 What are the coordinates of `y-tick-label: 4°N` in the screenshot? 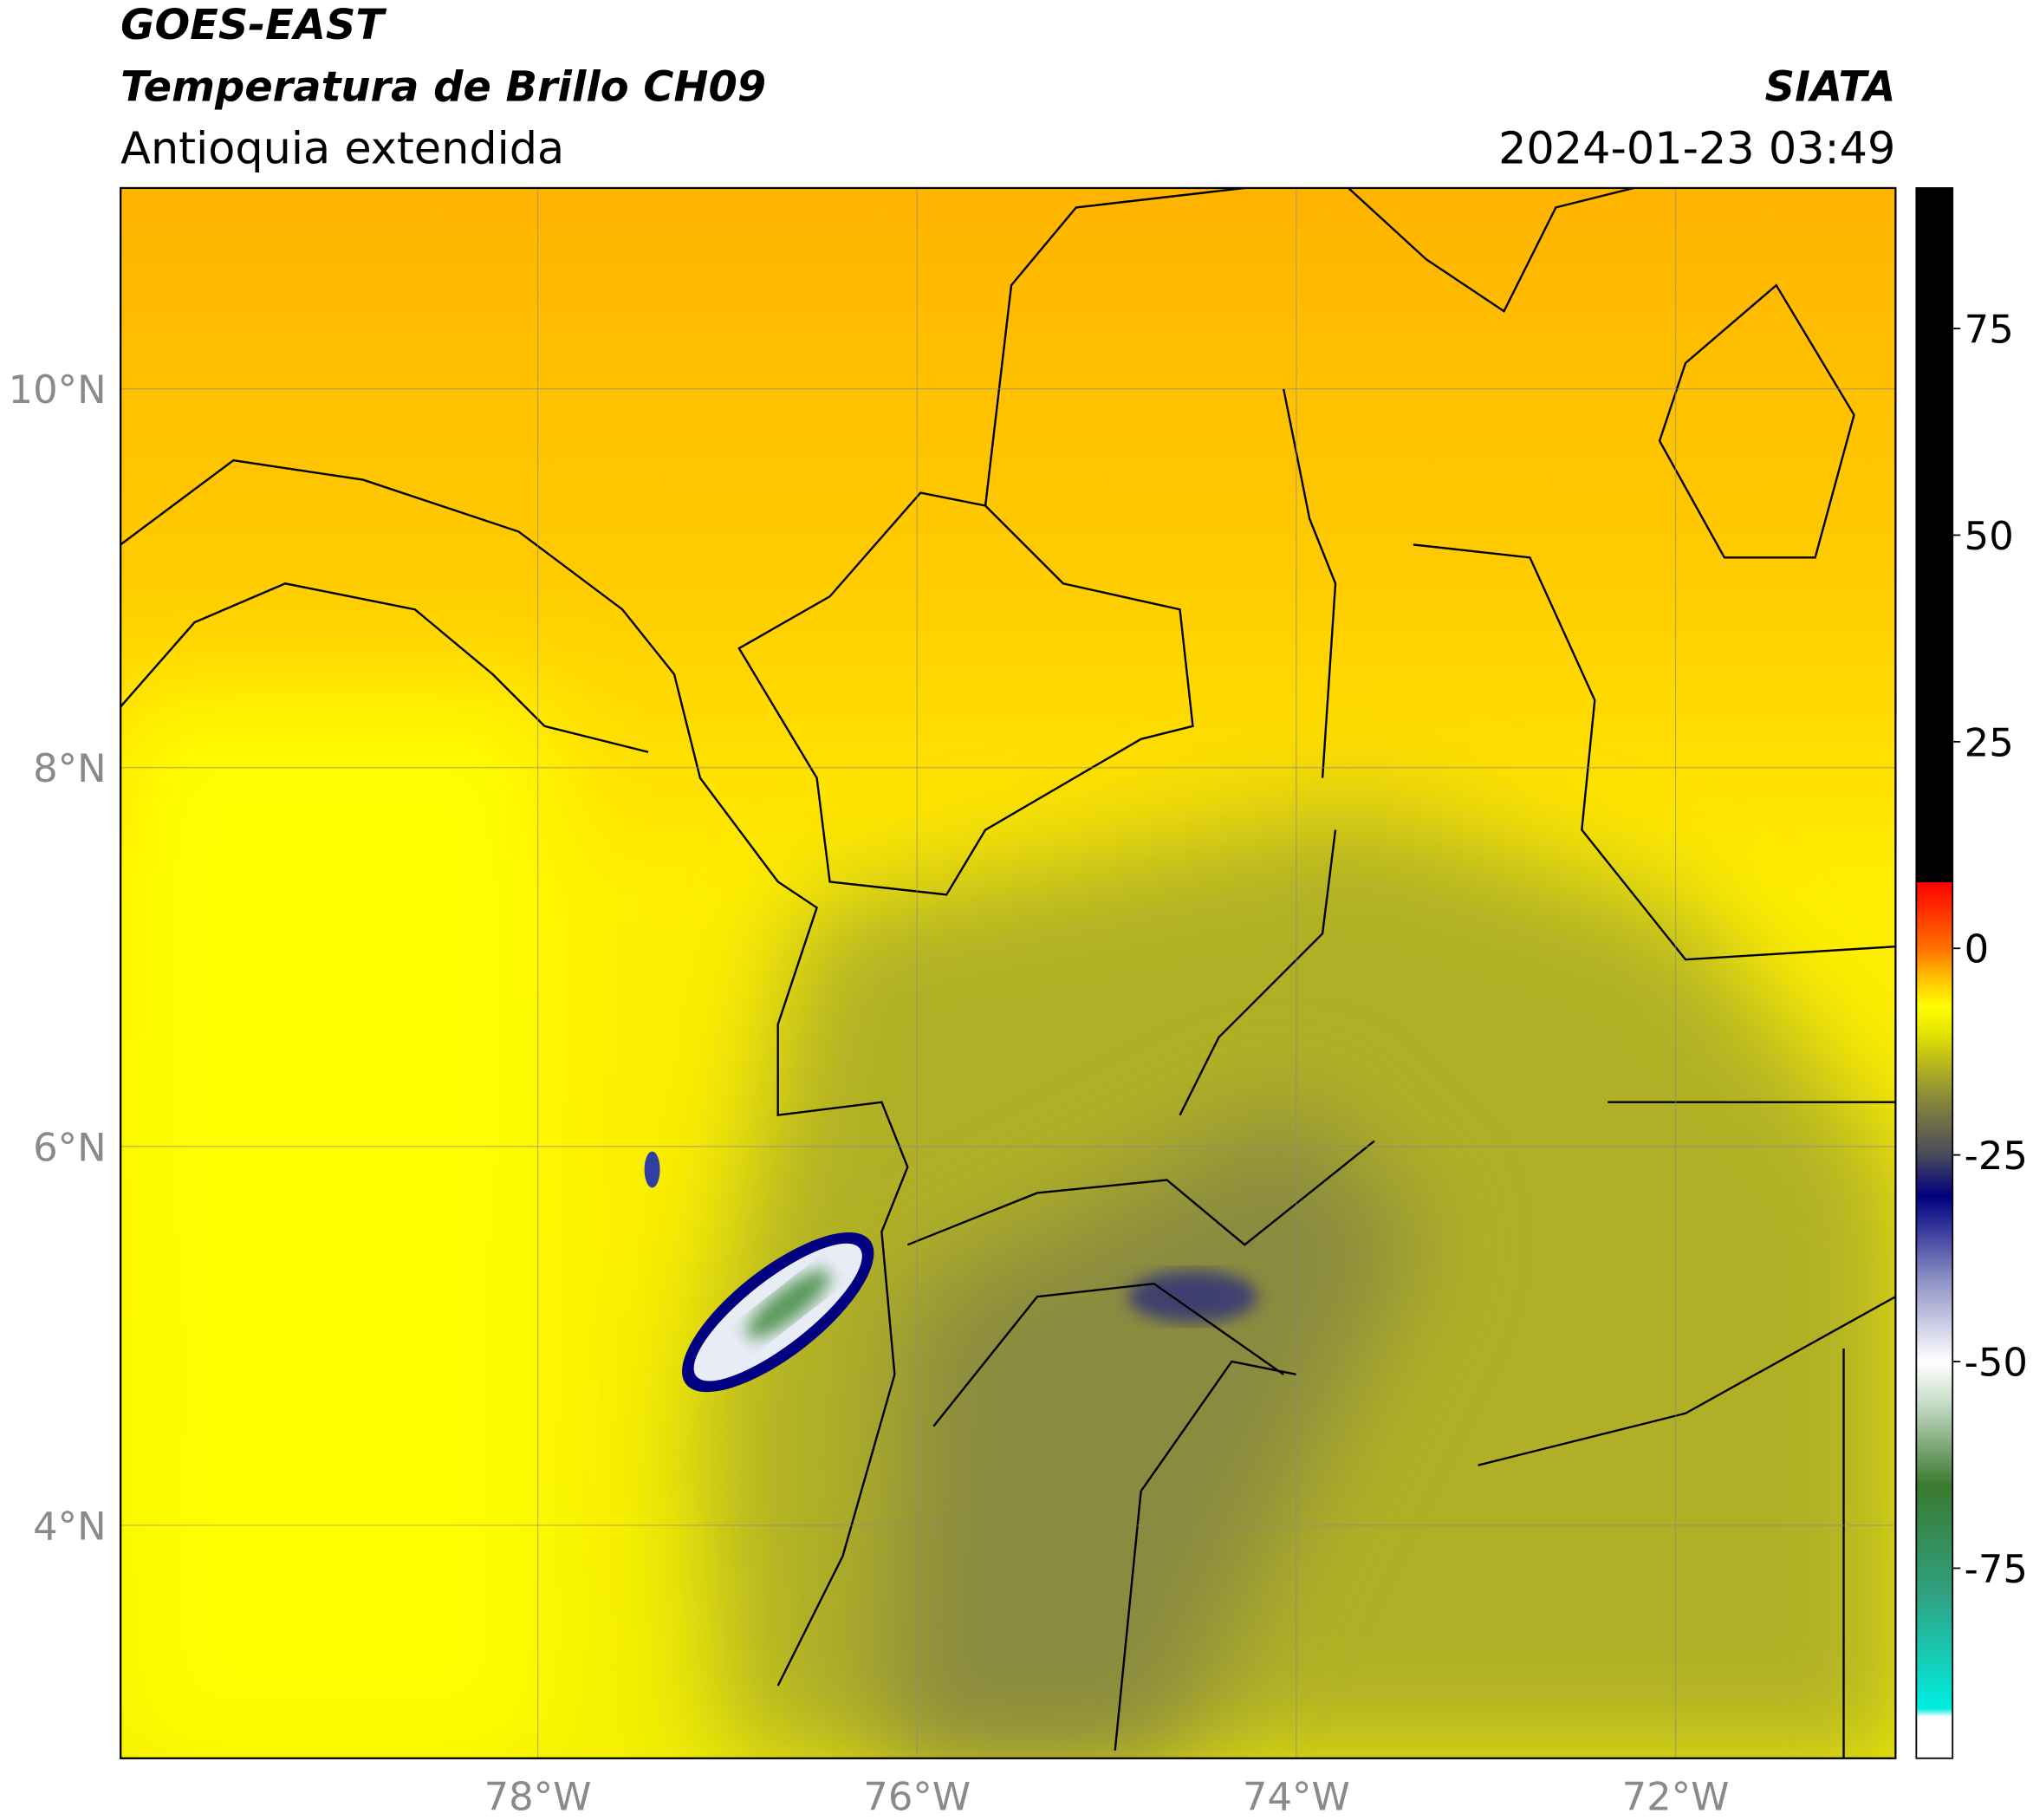 It's located at (70, 1526).